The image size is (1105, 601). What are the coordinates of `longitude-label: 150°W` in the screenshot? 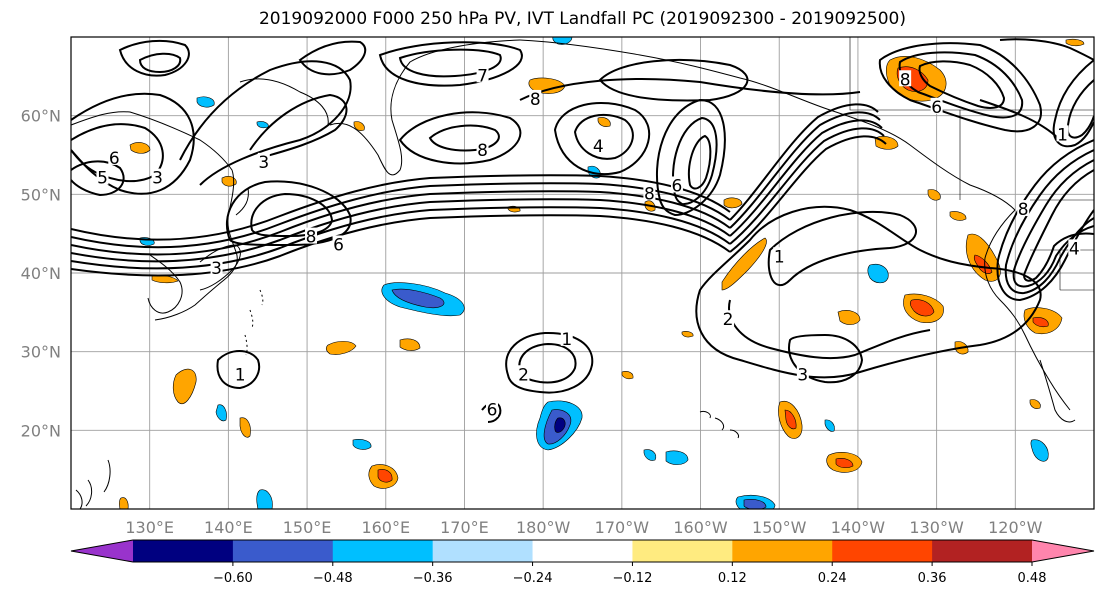 It's located at (779, 527).